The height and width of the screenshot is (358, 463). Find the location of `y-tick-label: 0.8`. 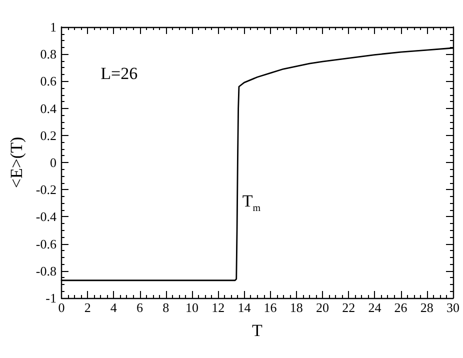

y-tick-label: 0.8 is located at coordinates (48, 54).